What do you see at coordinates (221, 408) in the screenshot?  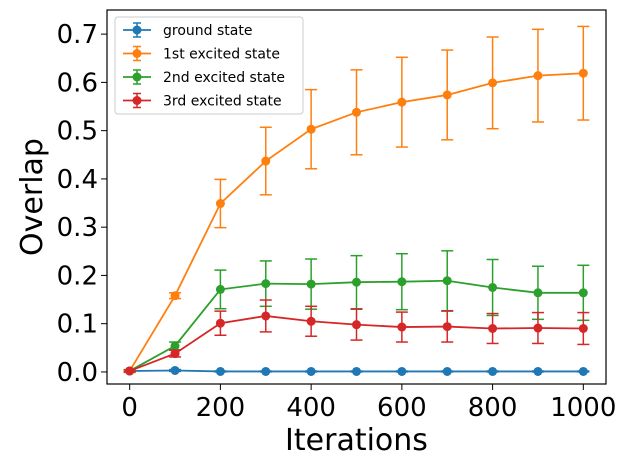 I see `x-tick-label: 200` at bounding box center [221, 408].